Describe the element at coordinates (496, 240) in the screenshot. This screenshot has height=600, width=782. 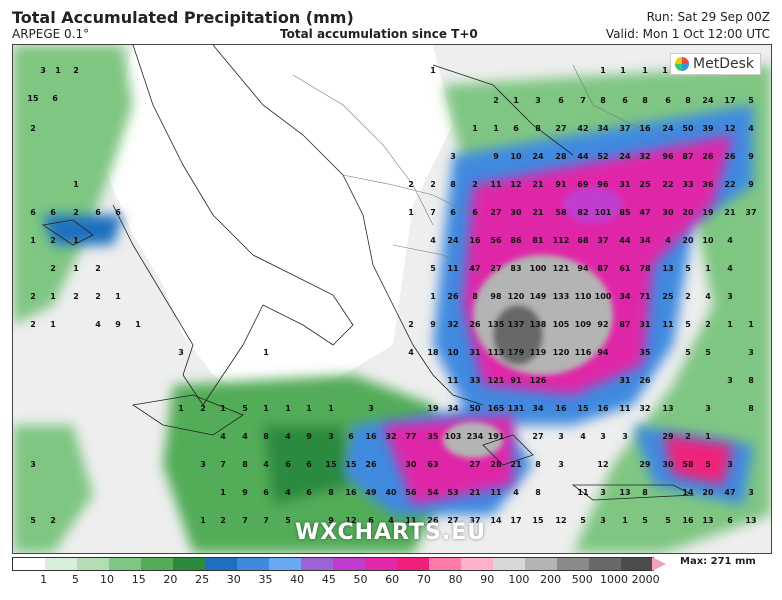
I see `precip-value-label: 56` at that location.